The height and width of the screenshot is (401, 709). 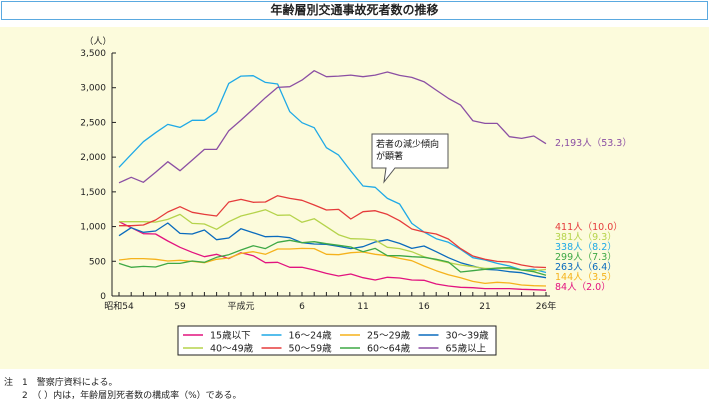 What do you see at coordinates (311, 349) in the screenshot?
I see `legend-label: 50～59歳` at bounding box center [311, 349].